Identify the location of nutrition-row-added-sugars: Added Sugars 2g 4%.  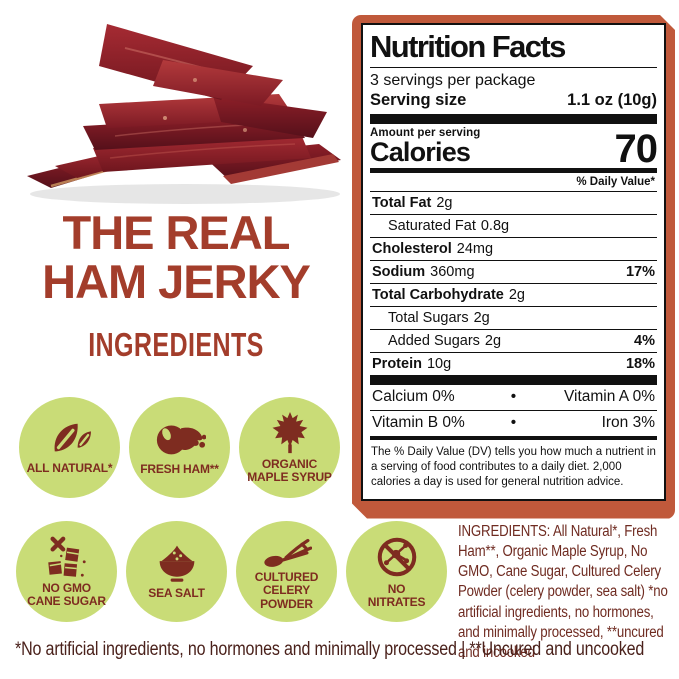
(513, 341).